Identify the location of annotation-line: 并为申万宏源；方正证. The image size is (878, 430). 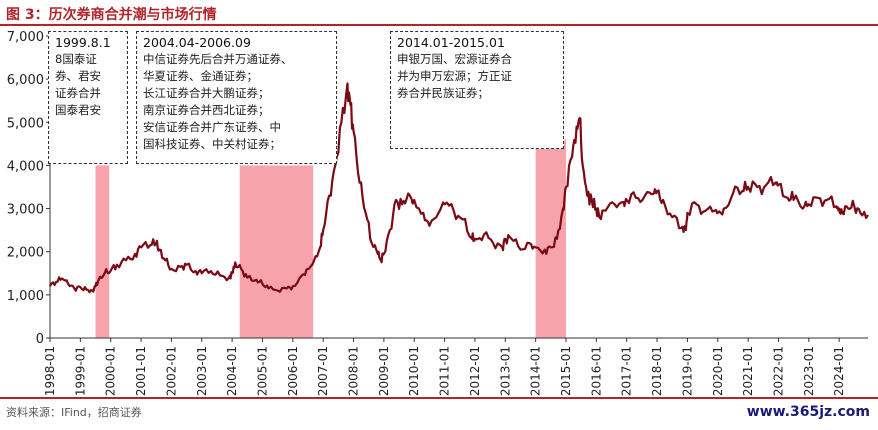
(454, 76).